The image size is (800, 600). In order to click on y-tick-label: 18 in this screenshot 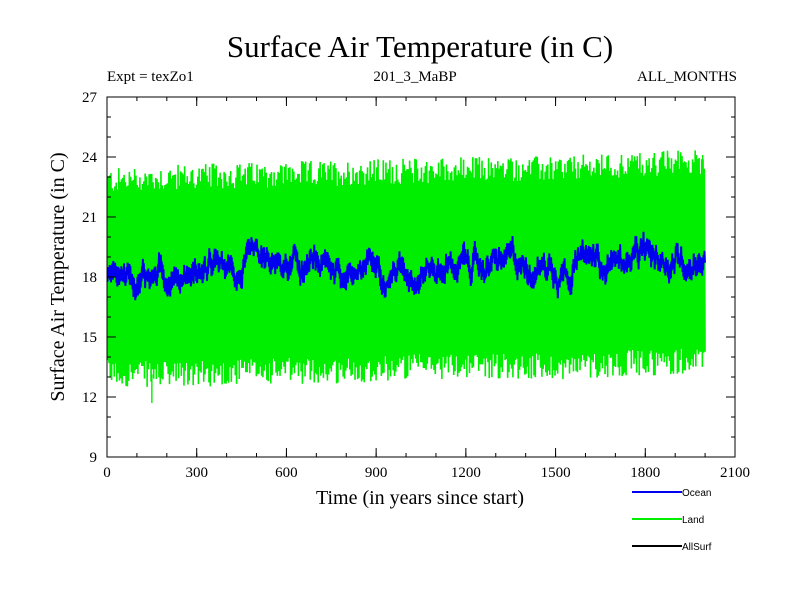, I will do `click(89, 278)`.